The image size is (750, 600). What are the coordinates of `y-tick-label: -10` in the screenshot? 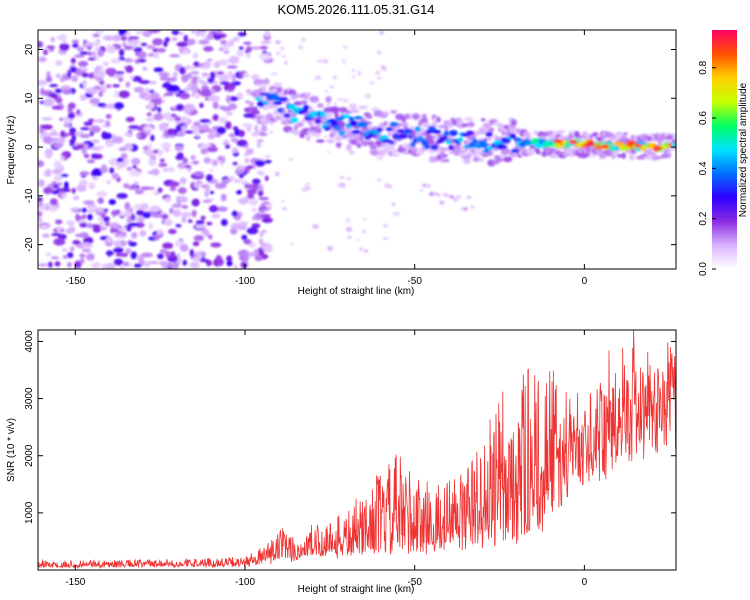 It's located at (29, 195).